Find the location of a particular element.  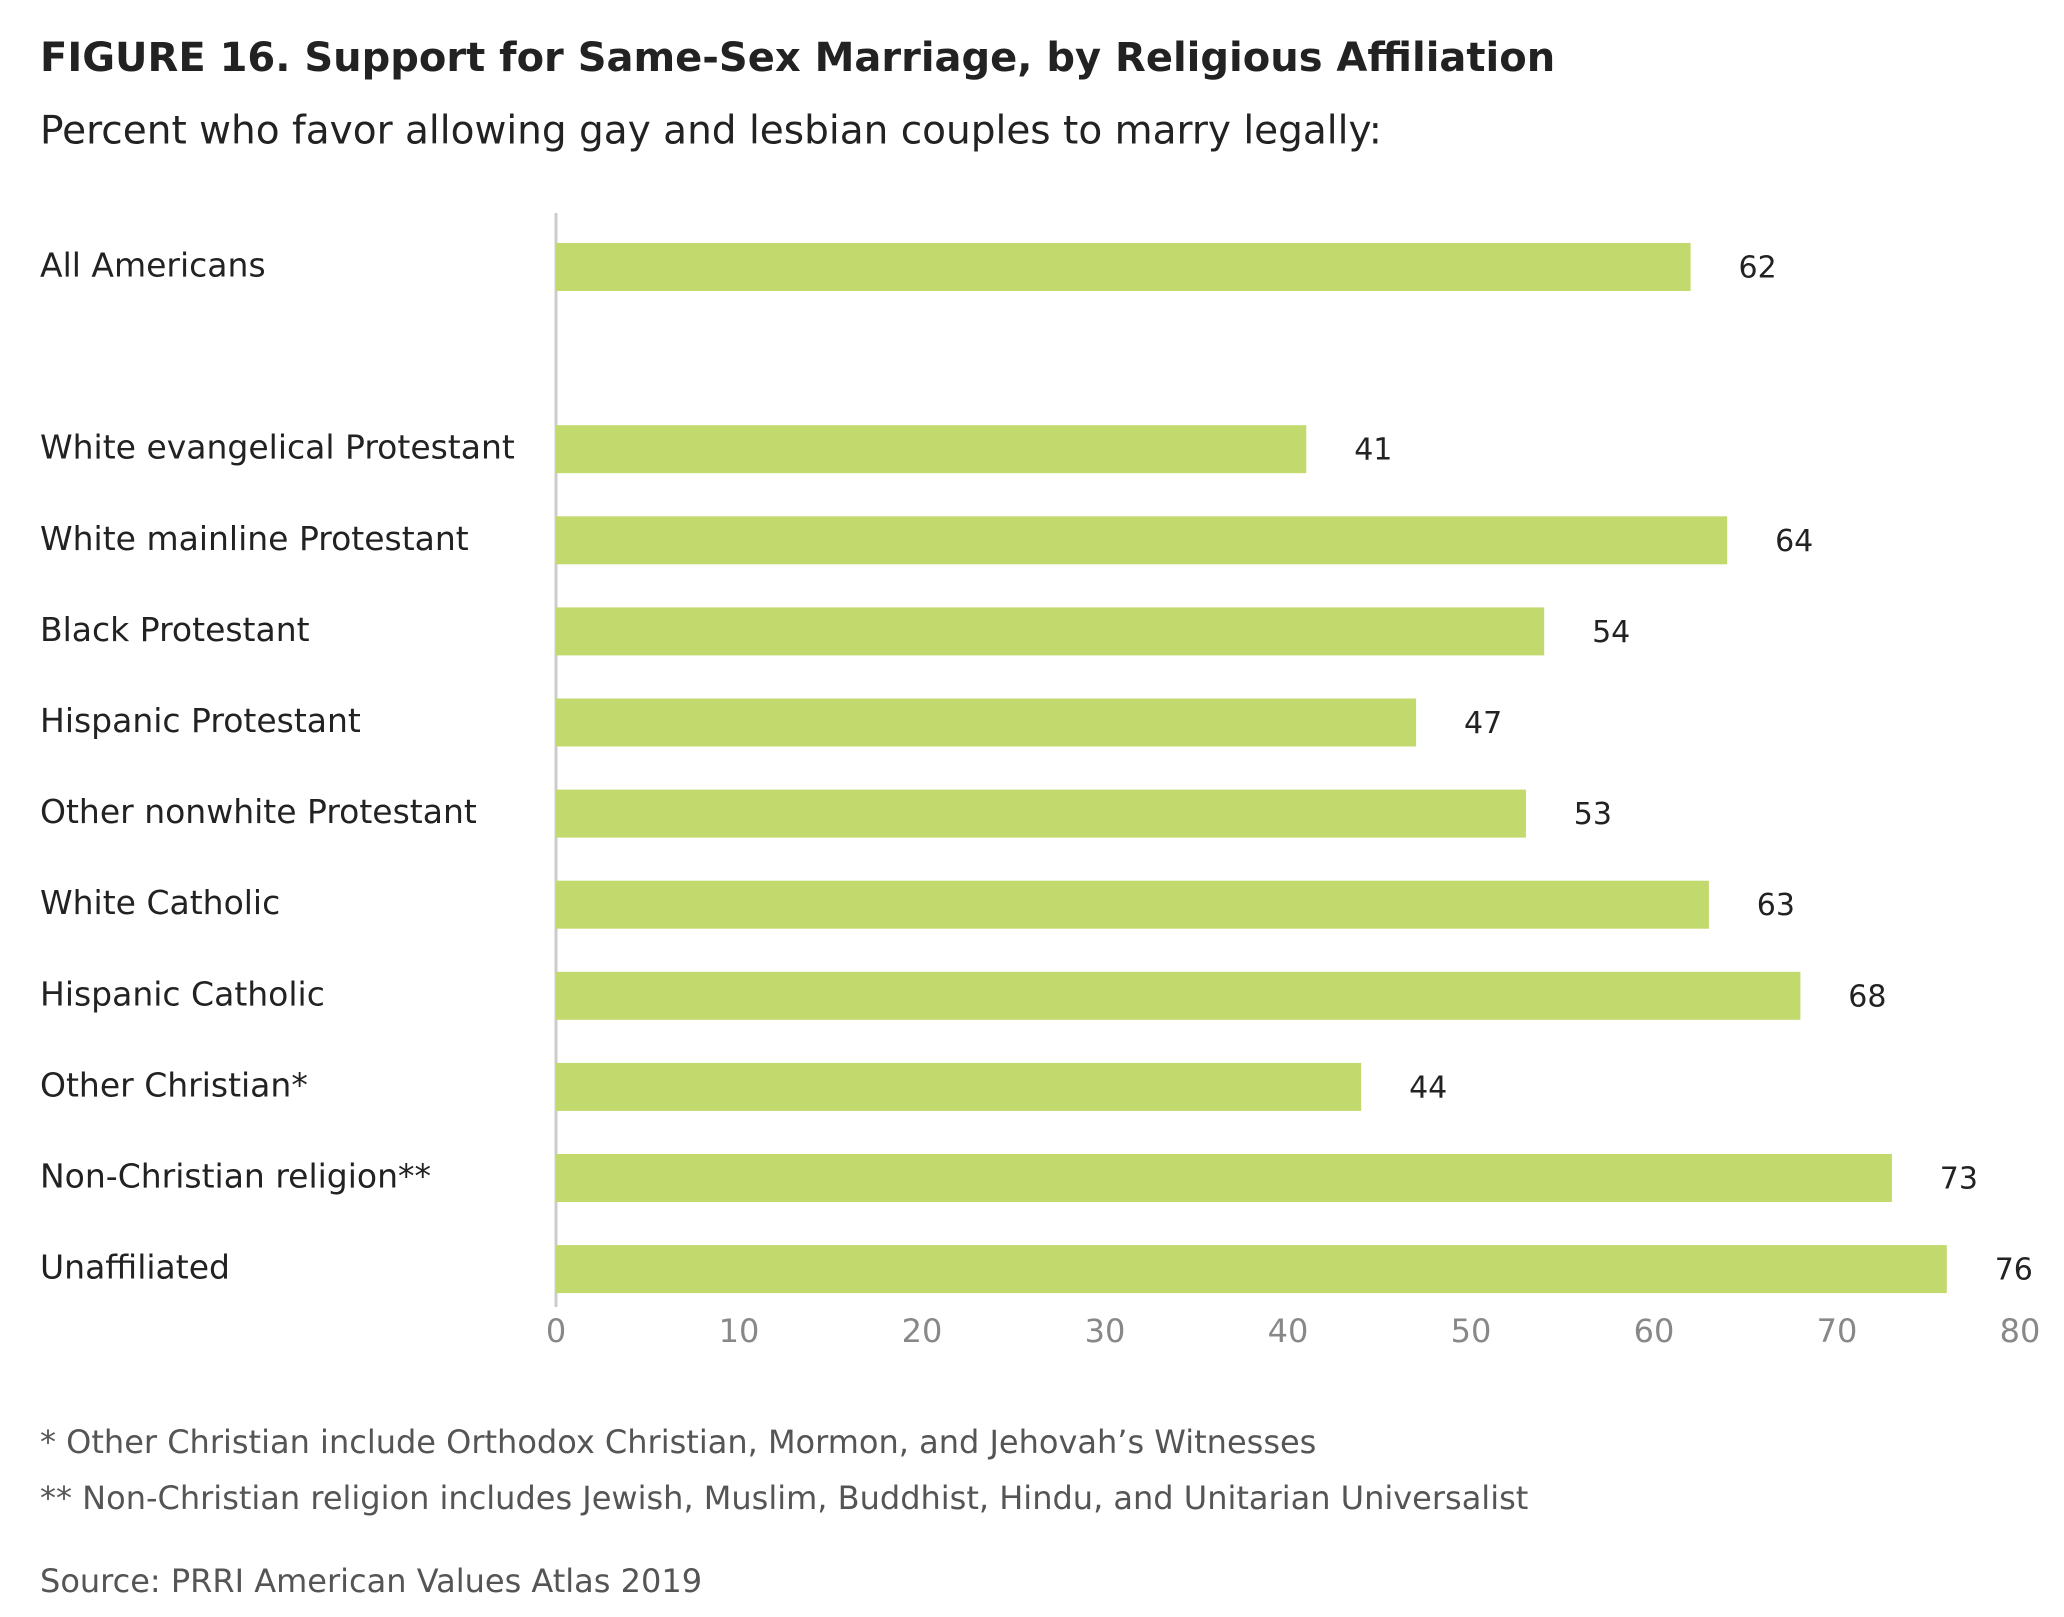

value-label: 44 is located at coordinates (1428, 1087).